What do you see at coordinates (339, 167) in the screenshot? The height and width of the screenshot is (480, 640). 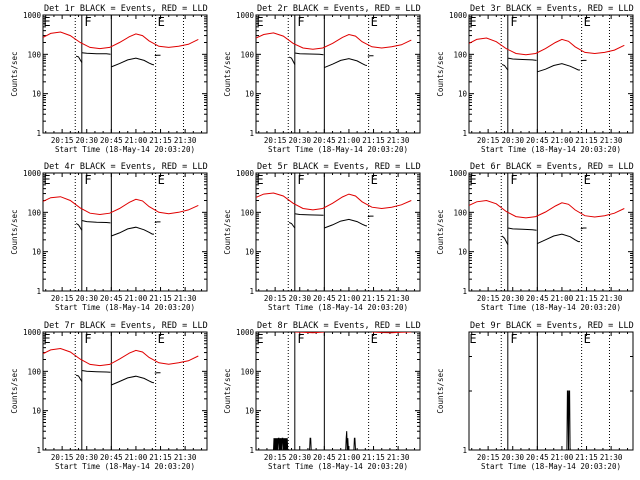 I see `panel-title: Det 5r BLACK = Events, RED = LLD` at bounding box center [339, 167].